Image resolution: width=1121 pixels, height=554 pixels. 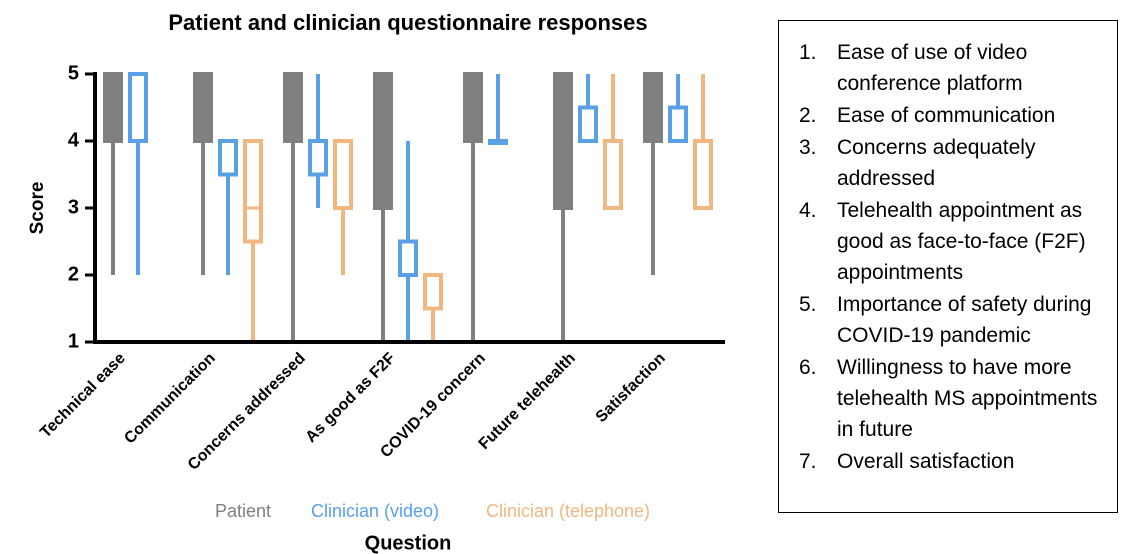 I want to click on question-item: 3. Concerns adequately addressed, so click(x=954, y=163).